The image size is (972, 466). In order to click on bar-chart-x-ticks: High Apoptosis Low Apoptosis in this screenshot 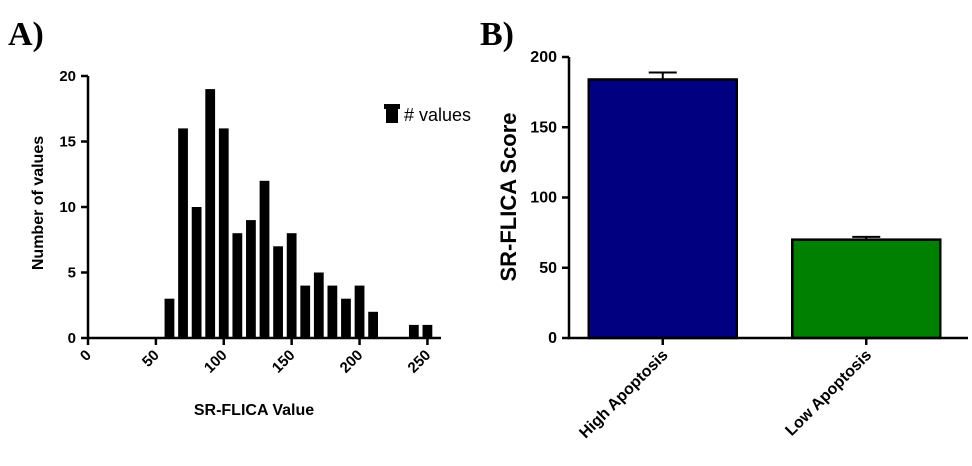, I will do `click(725, 390)`.